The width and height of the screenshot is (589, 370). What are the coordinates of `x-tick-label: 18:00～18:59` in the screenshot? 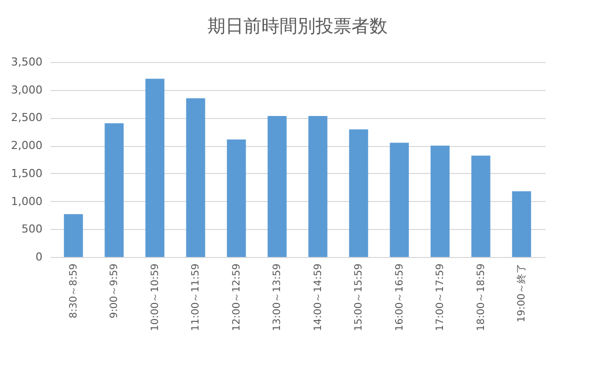 It's located at (481, 298).